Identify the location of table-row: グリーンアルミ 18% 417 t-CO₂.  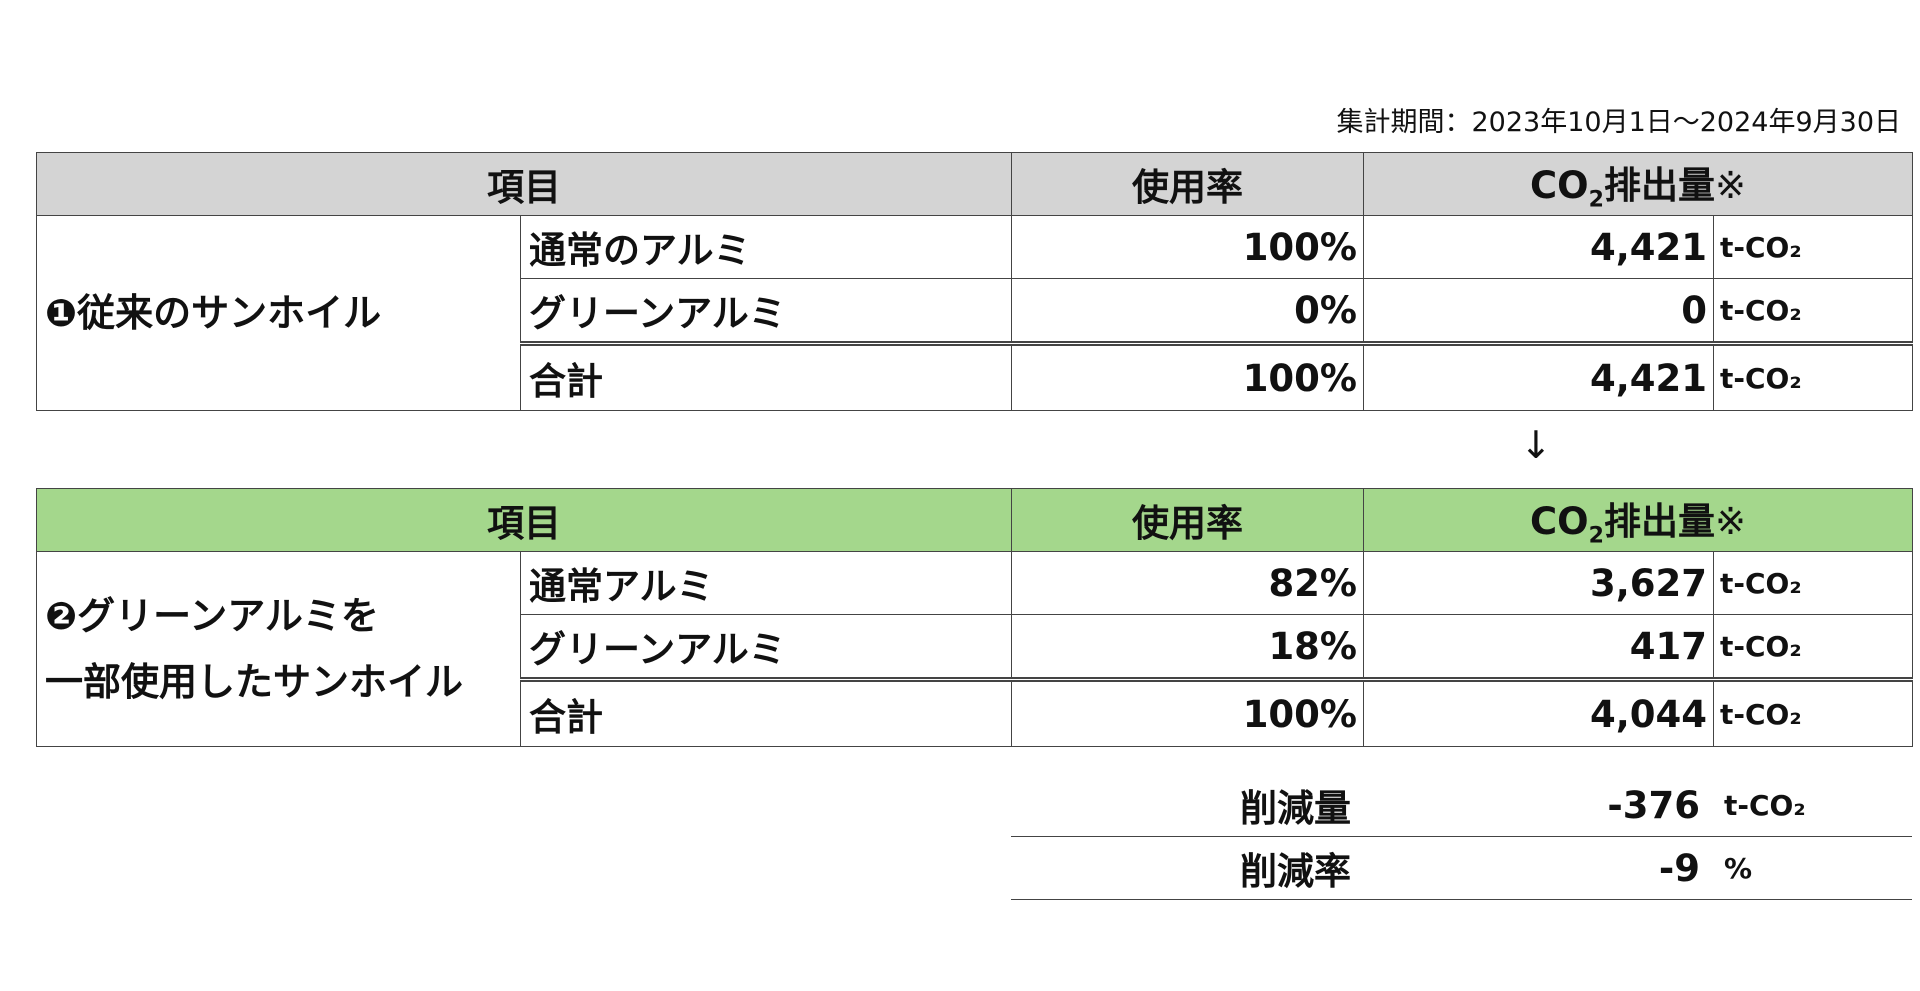
(975, 647).